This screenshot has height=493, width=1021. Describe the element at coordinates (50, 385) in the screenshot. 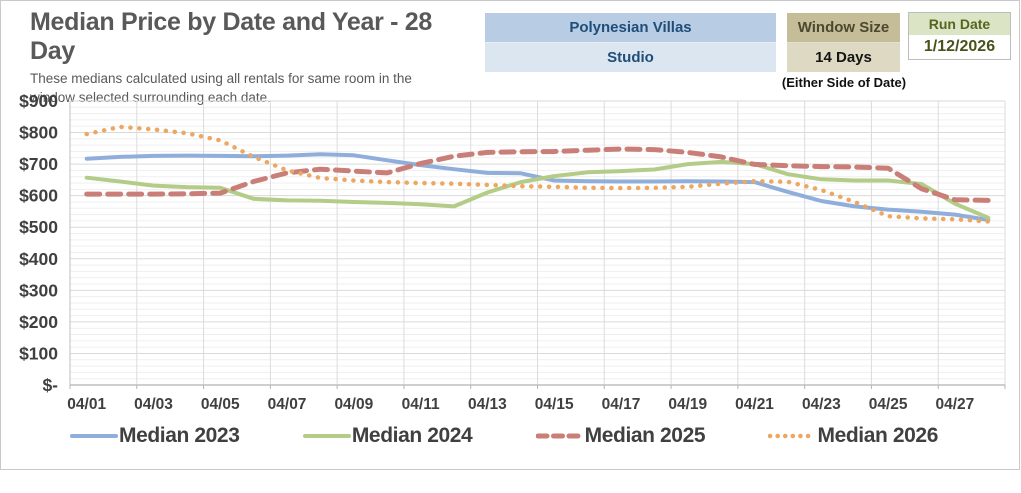

I see `y-tick-label: $-` at that location.